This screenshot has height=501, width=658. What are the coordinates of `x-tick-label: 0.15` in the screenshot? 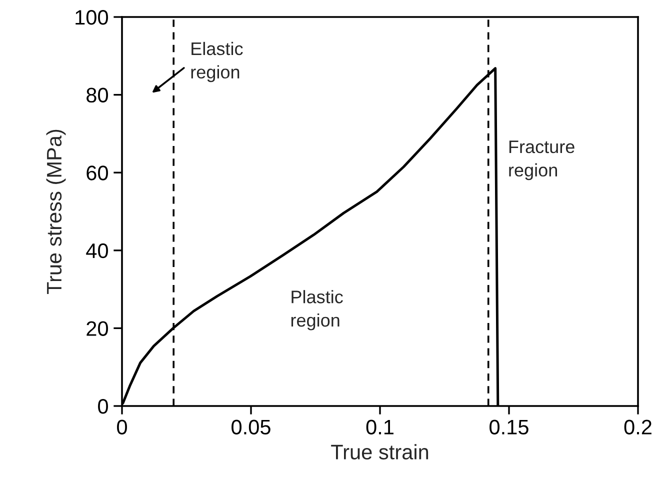 It's located at (509, 427).